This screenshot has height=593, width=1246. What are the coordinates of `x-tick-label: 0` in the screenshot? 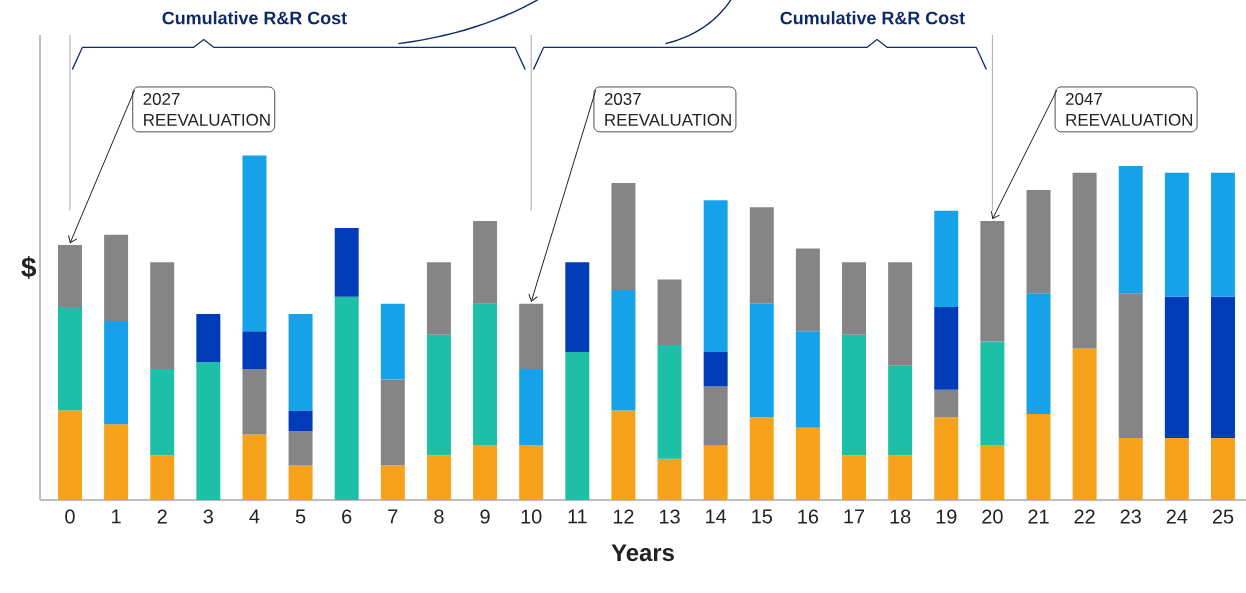 It's located at (70, 516).